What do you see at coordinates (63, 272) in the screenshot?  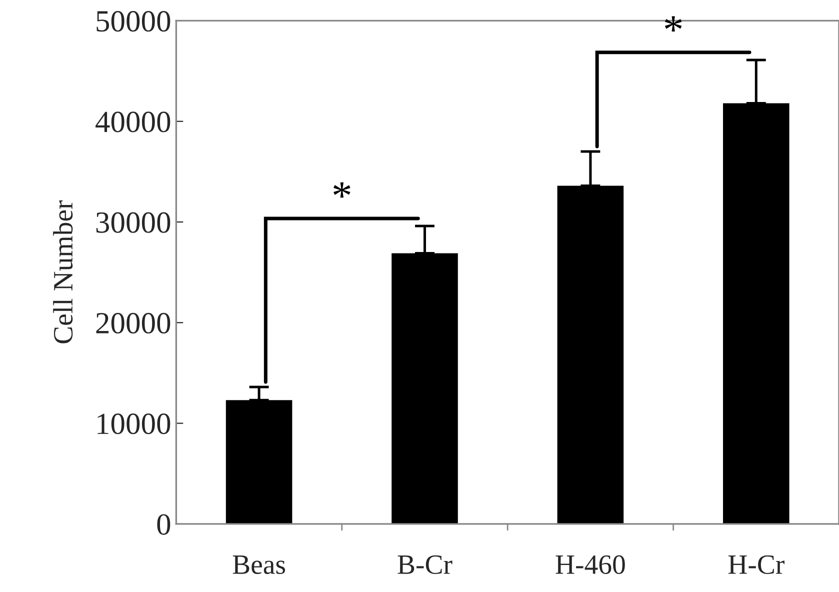 I see `y-axis-title: Cell Number` at bounding box center [63, 272].